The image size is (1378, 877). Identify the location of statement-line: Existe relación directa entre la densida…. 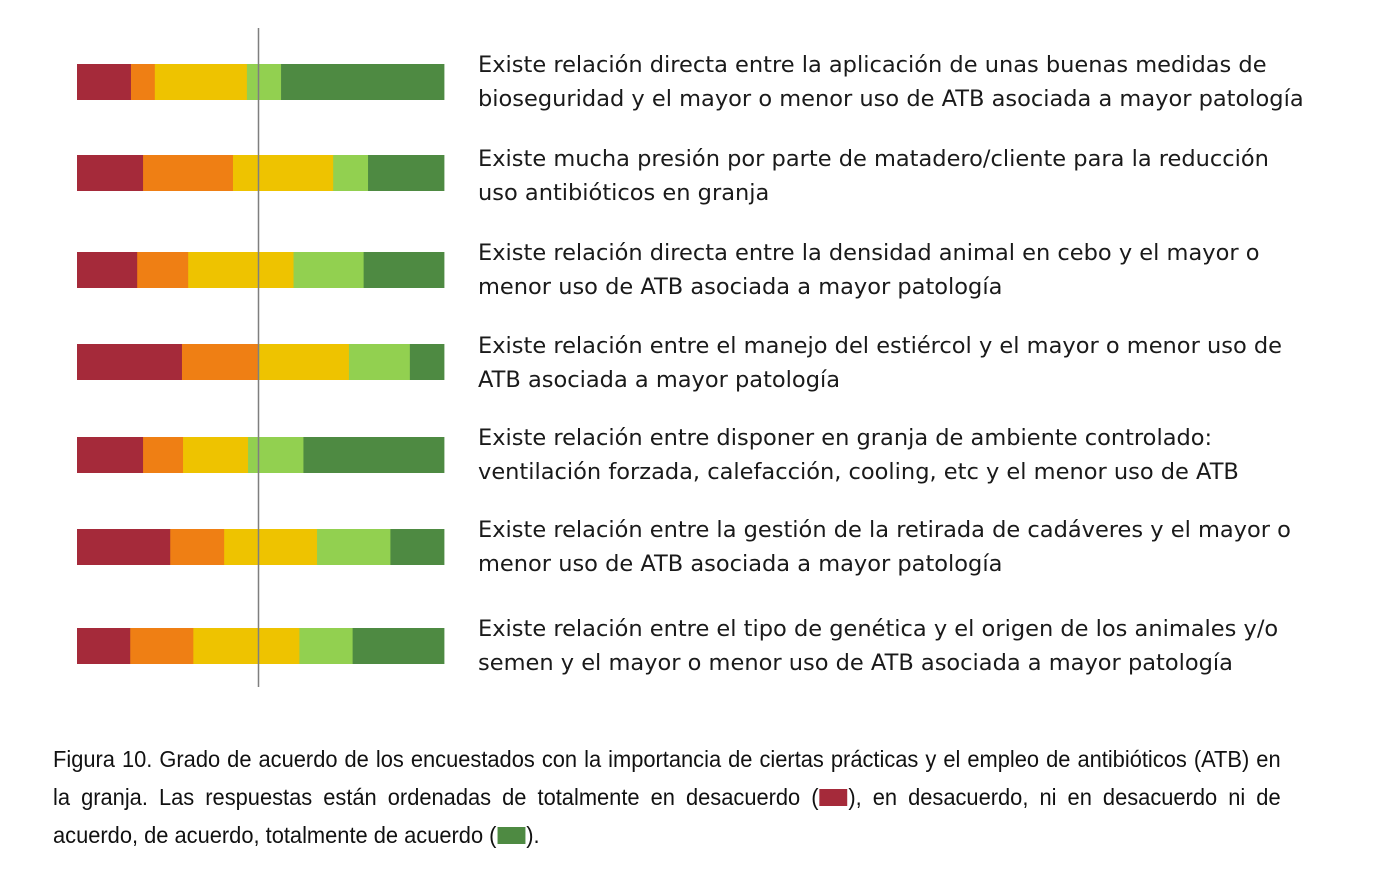
(869, 253).